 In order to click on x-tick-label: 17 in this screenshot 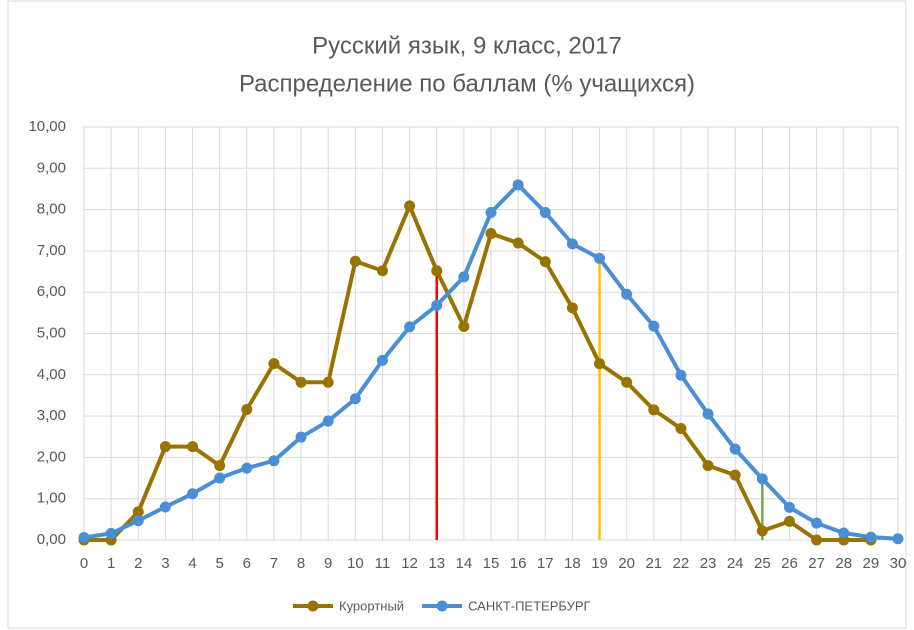, I will do `click(545, 563)`.